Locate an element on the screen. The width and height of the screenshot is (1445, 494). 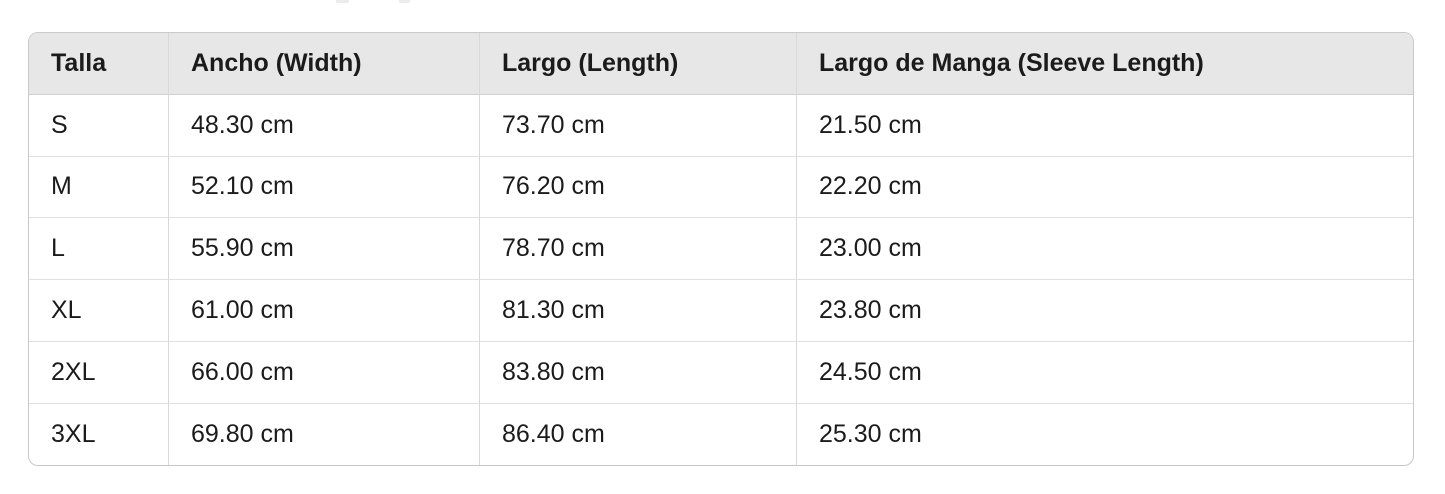
column-header-ancho: Ancho (Width) is located at coordinates (324, 64).